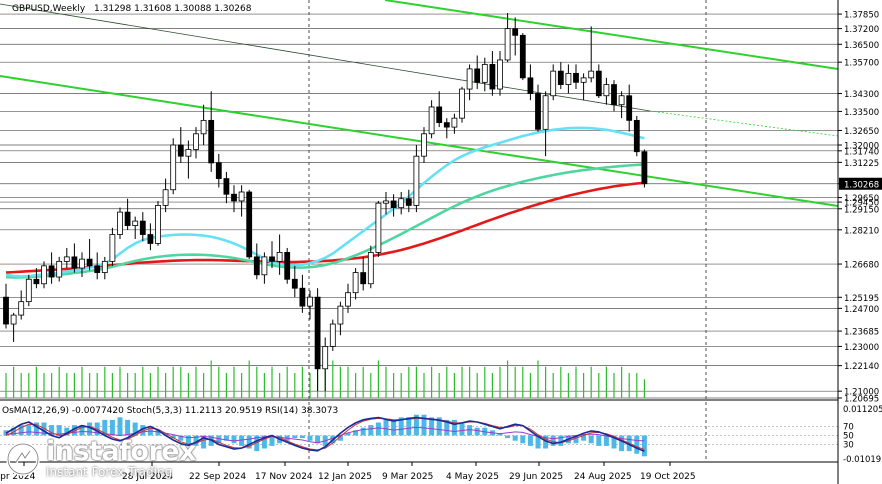  Describe the element at coordinates (861, 199) in the screenshot. I see `price-tick-label: 1.29650` at that location.